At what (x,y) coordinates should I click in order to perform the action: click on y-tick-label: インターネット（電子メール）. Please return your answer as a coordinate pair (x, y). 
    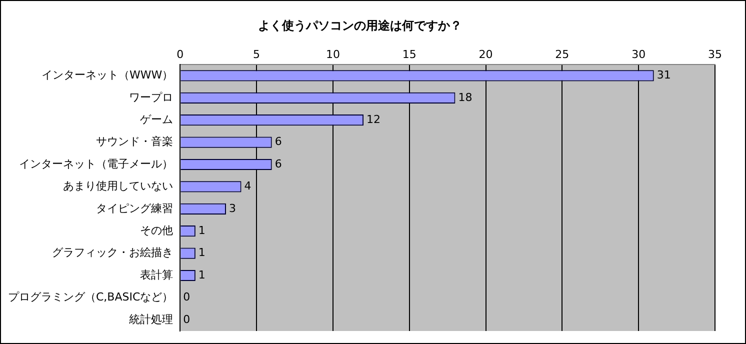
    Looking at the image, I should click on (96, 163).